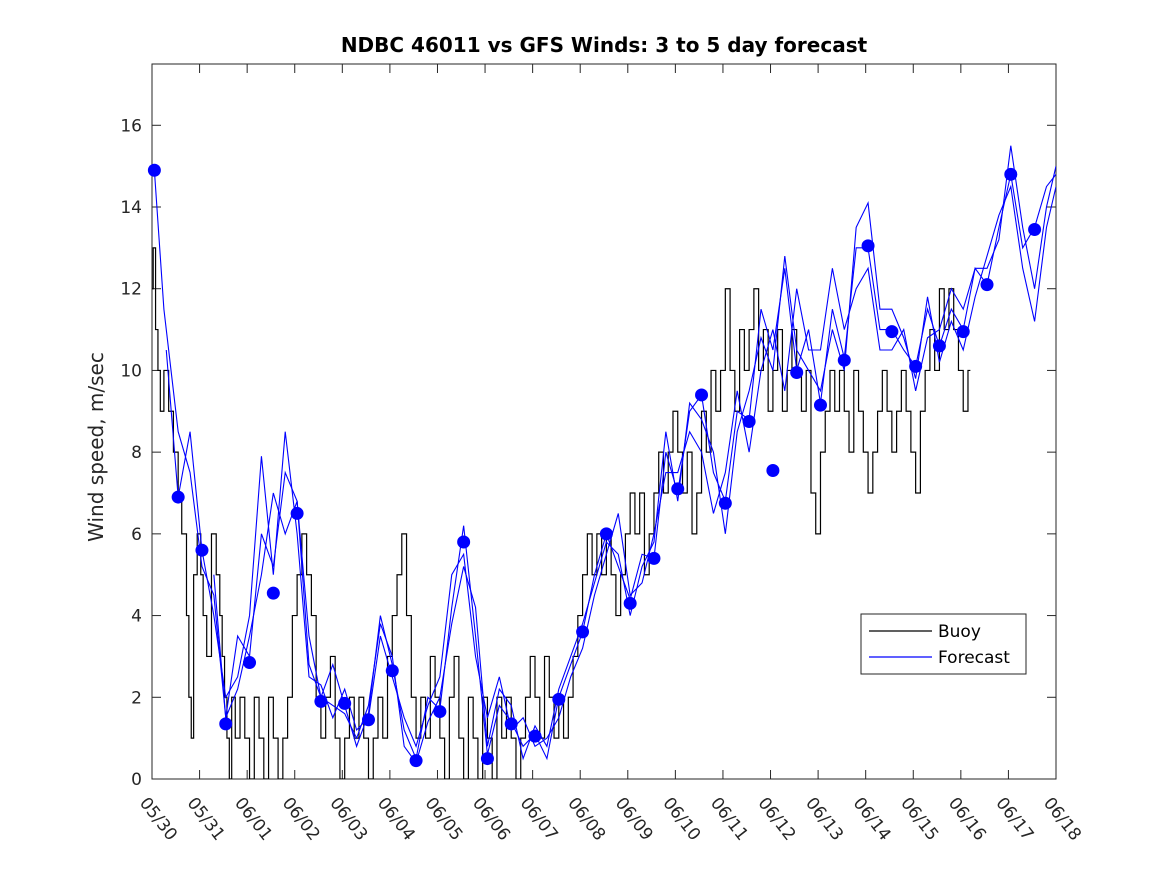  I want to click on legend-forecast-label: Forecast, so click(974, 658).